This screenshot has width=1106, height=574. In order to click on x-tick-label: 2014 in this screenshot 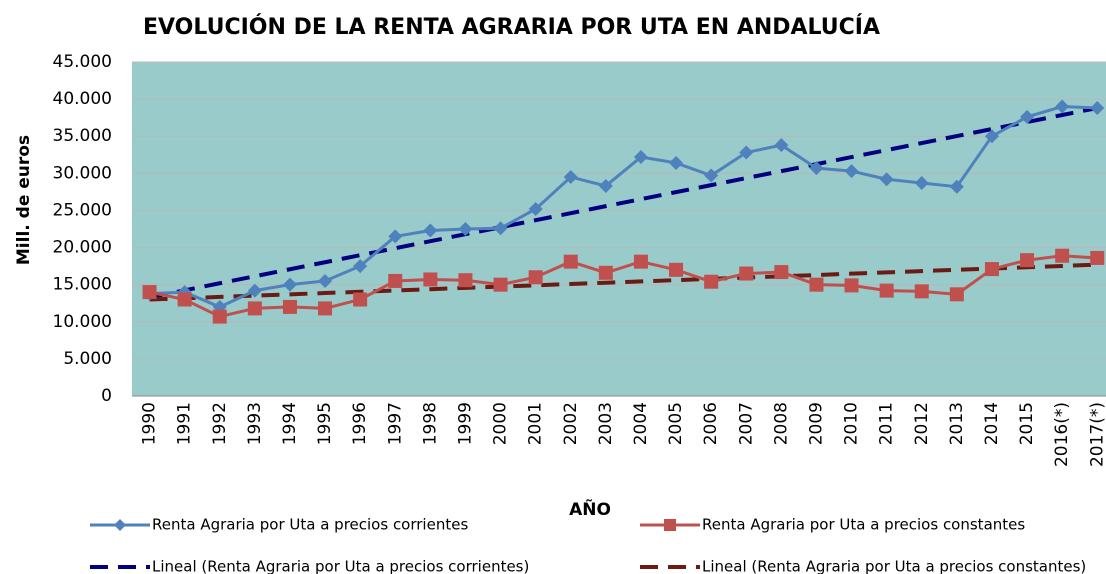, I will do `click(992, 423)`.